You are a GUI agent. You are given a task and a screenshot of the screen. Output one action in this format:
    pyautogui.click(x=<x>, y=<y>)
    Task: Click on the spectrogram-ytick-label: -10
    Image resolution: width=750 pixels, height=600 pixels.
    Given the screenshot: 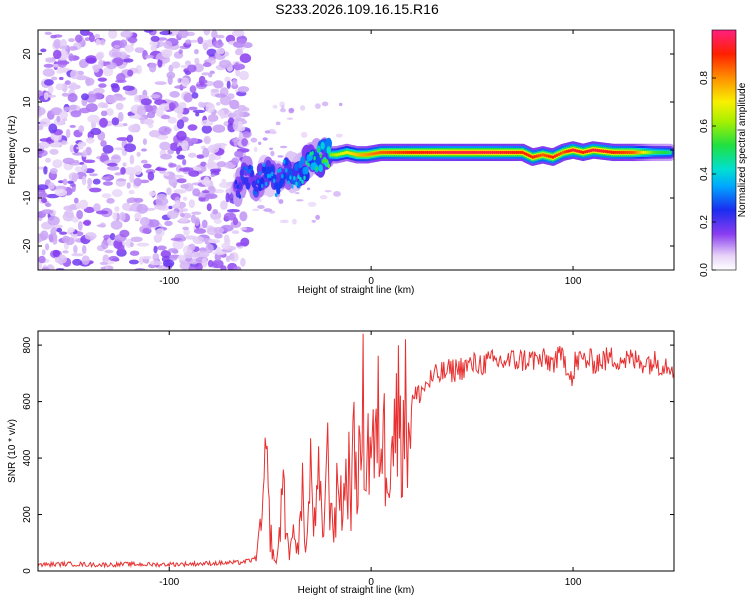 What is the action you would take?
    pyautogui.click(x=27, y=197)
    